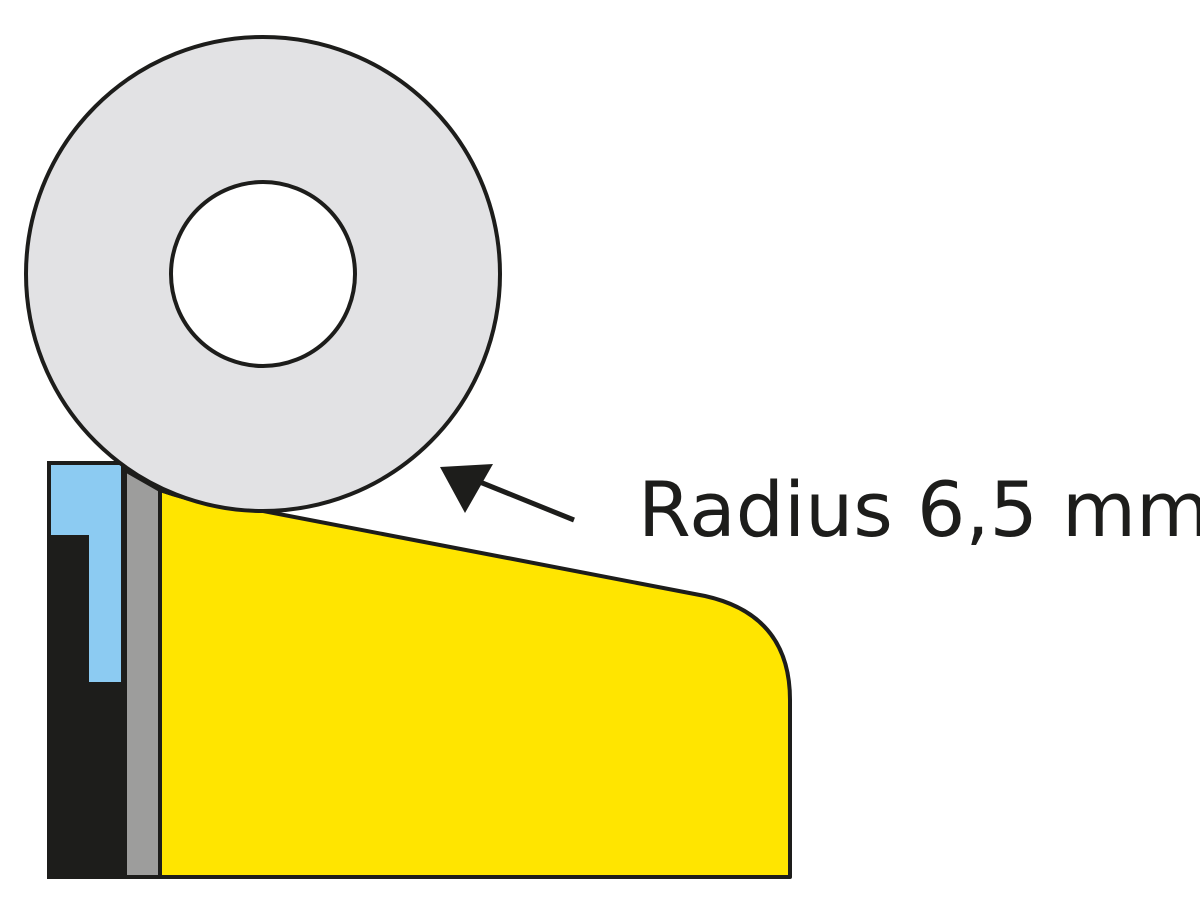 This screenshot has height=907, width=1200. Describe the element at coordinates (142, 673) in the screenshot. I see `gray-strip` at that location.